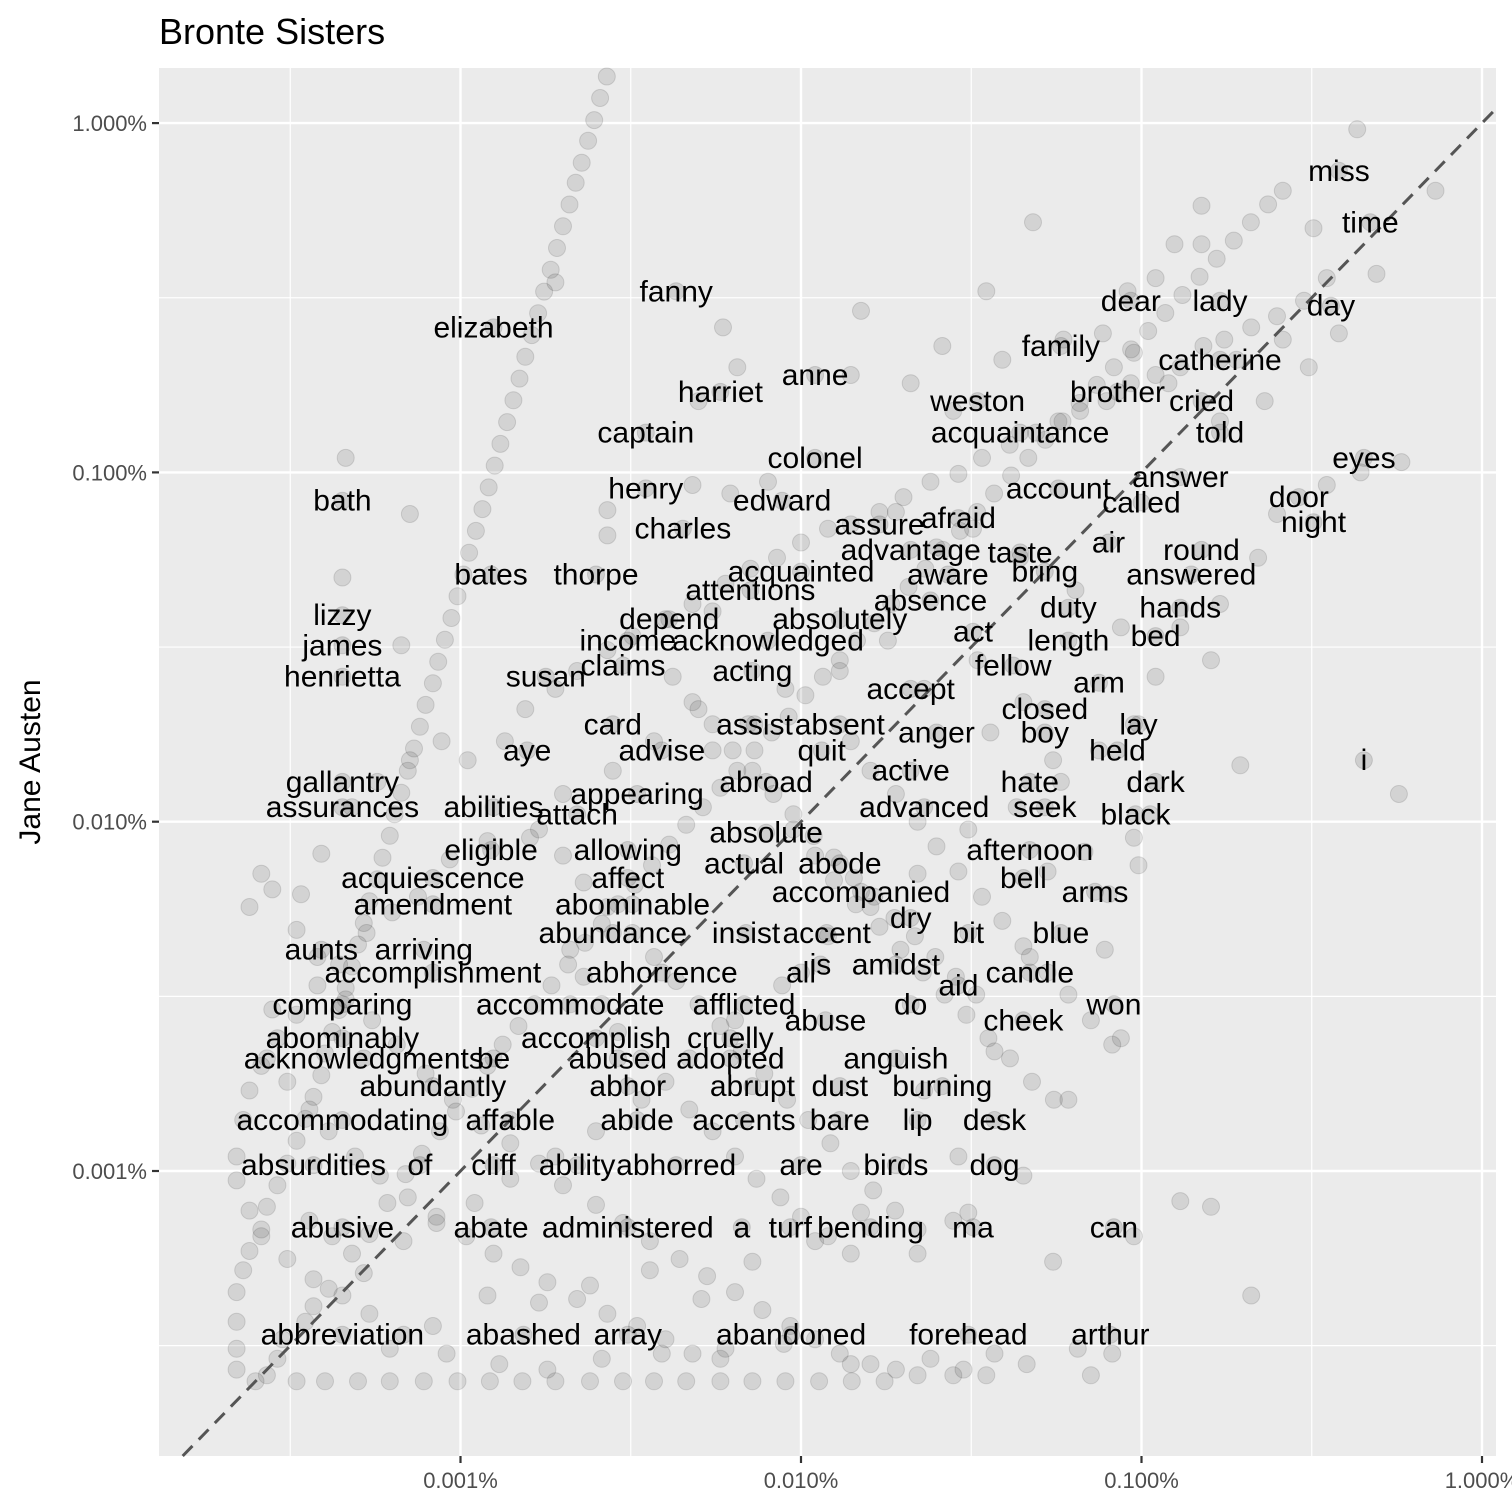  Describe the element at coordinates (1131, 301) in the screenshot. I see `word-label: dear` at that location.